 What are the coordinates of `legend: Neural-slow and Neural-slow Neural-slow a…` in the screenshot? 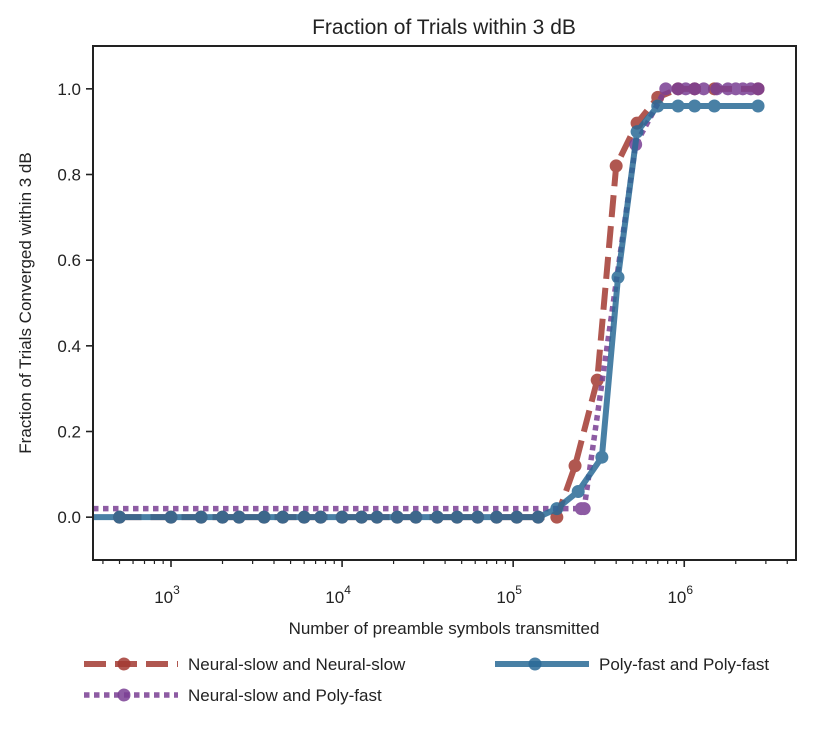 It's located at (426, 680).